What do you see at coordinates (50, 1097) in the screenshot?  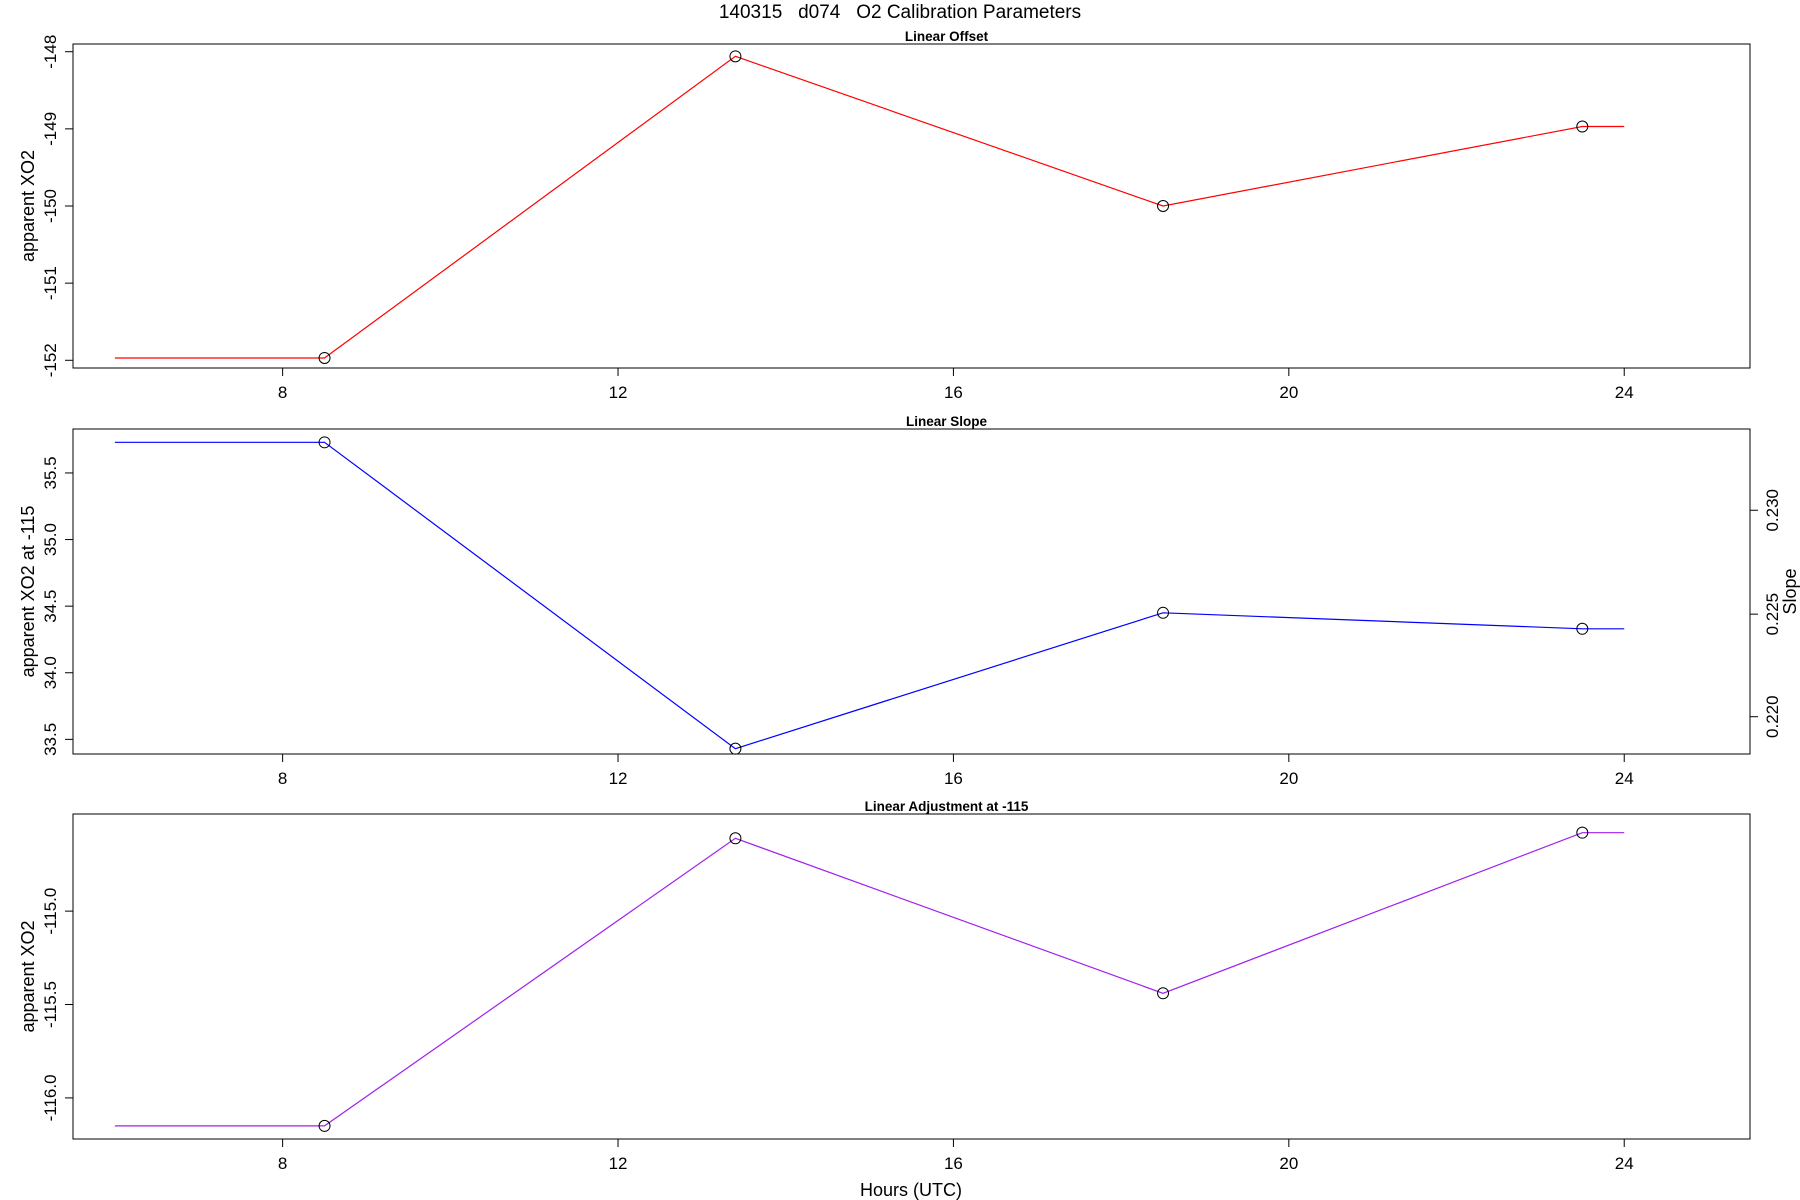 I see `y-tick-label: -116.0` at bounding box center [50, 1097].